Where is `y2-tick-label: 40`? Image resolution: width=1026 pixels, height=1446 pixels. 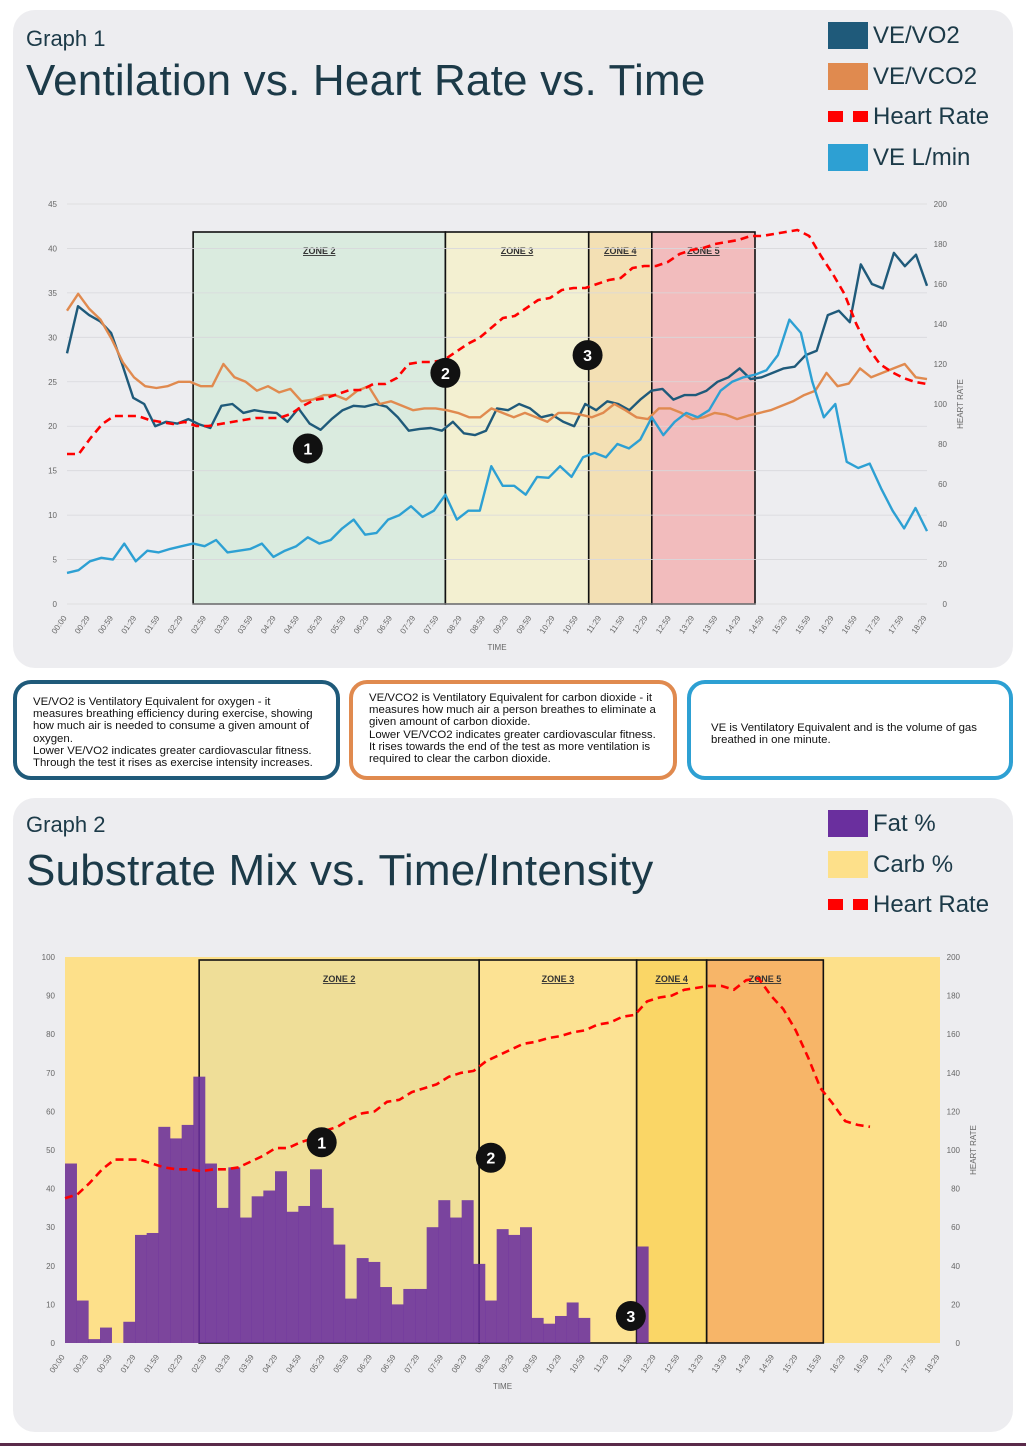
y2-tick-label: 40 is located at coordinates (955, 1266).